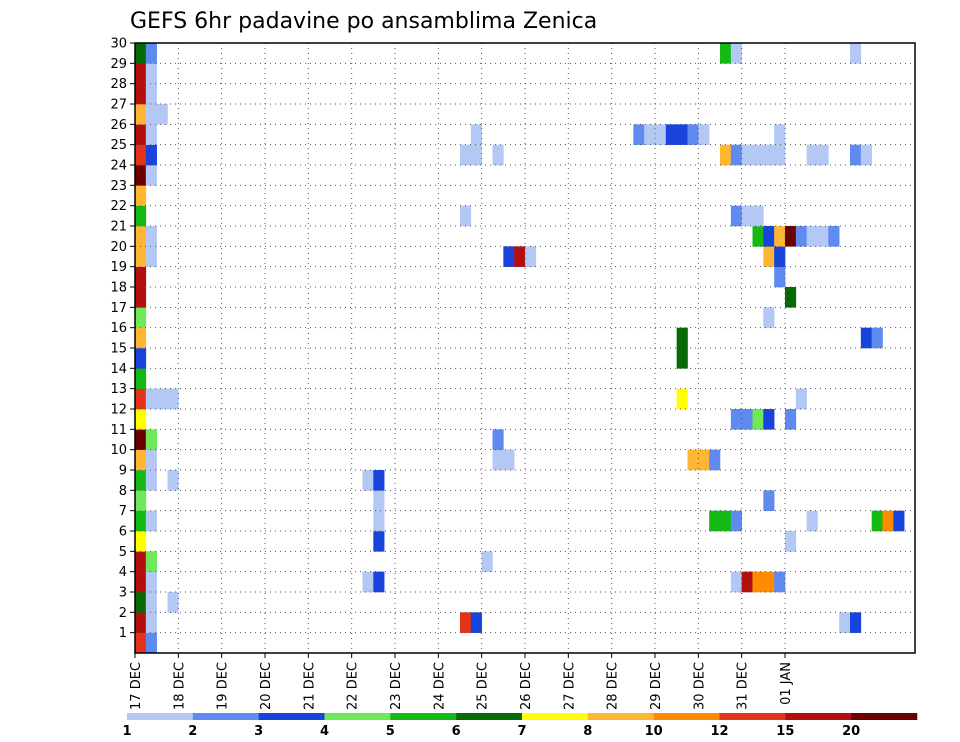 The width and height of the screenshot is (960, 742). Describe the element at coordinates (179, 686) in the screenshot. I see `x-tick-label: 18 DEC` at that location.